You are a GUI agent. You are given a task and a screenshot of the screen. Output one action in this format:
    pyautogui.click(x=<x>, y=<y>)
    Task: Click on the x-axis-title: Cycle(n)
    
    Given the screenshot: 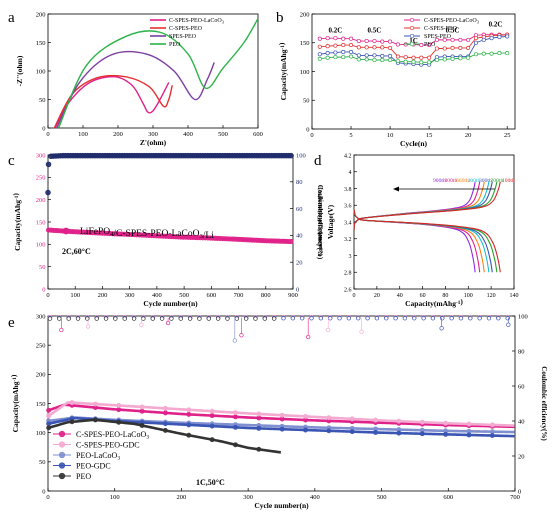 What is the action you would take?
    pyautogui.click(x=414, y=143)
    